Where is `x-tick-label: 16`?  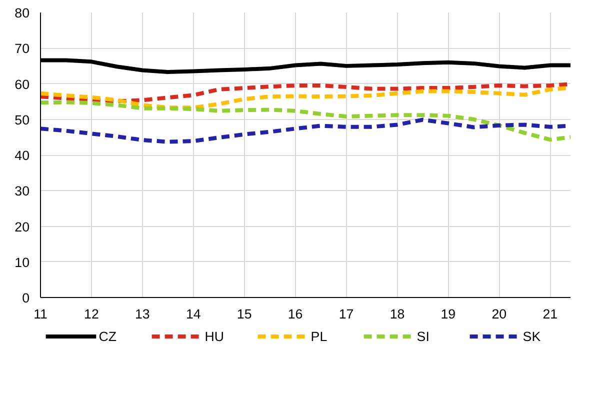 x-tick-label: 16 is located at coordinates (295, 314).